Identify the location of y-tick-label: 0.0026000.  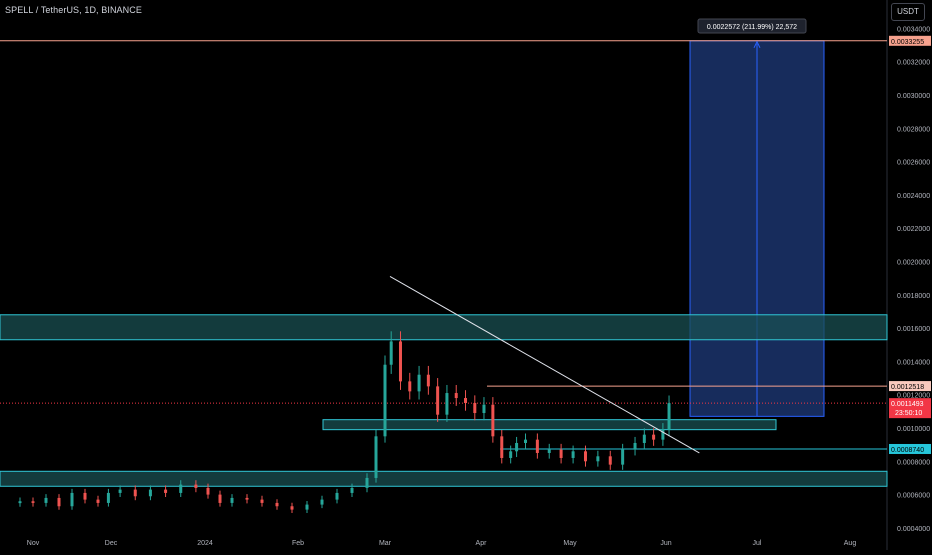
(913, 163).